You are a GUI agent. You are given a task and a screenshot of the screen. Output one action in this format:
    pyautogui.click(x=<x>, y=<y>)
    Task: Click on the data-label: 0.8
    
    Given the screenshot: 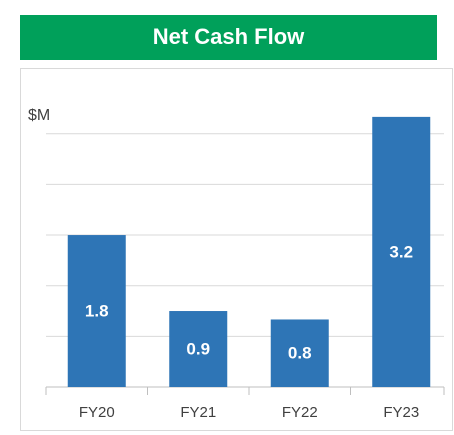 What is the action you would take?
    pyautogui.click(x=300, y=353)
    